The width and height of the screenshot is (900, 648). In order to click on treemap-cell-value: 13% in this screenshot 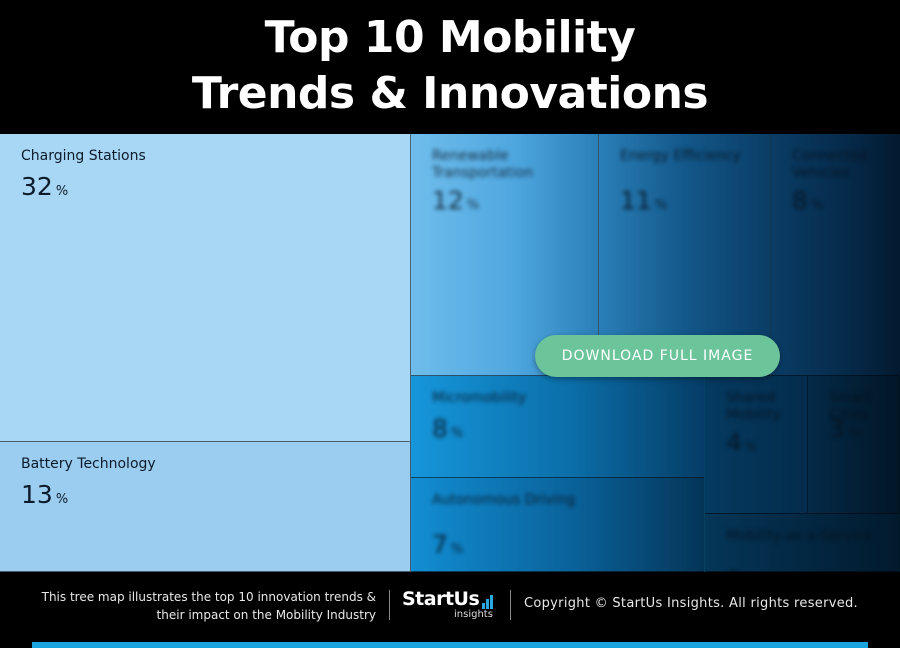, I will do `click(45, 494)`.